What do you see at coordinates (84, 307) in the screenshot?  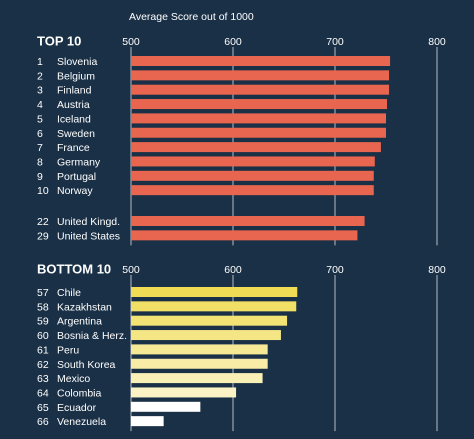 I see `country-label: Kazakhstan` at bounding box center [84, 307].